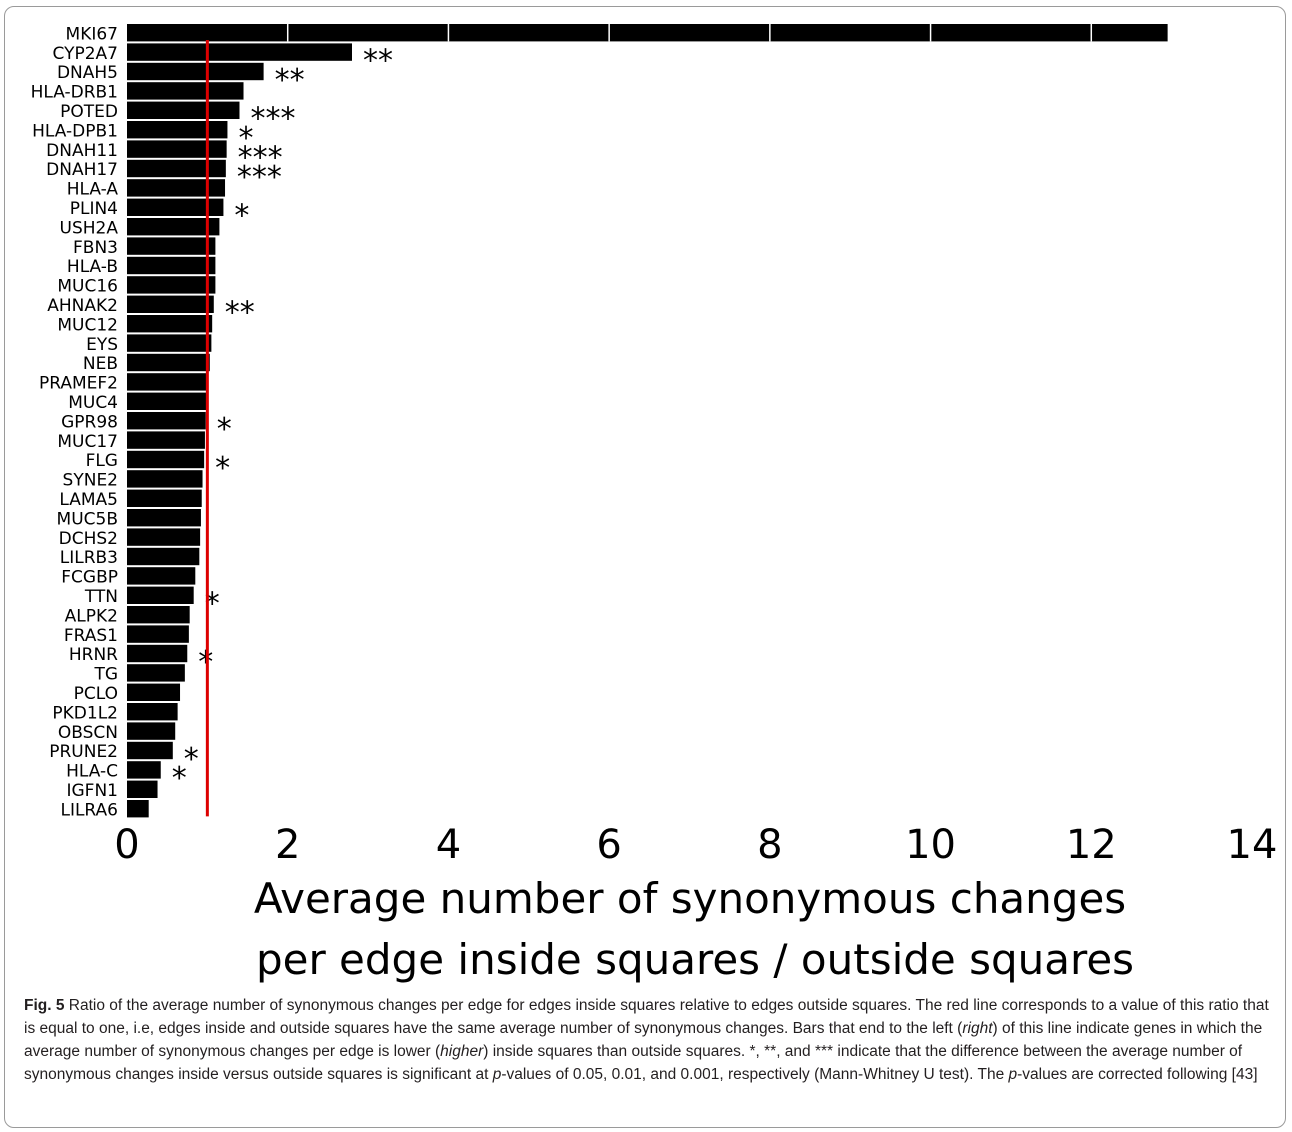 The image size is (1292, 1132). What do you see at coordinates (82, 170) in the screenshot?
I see `gene-label-dnah17: DNAH17` at bounding box center [82, 170].